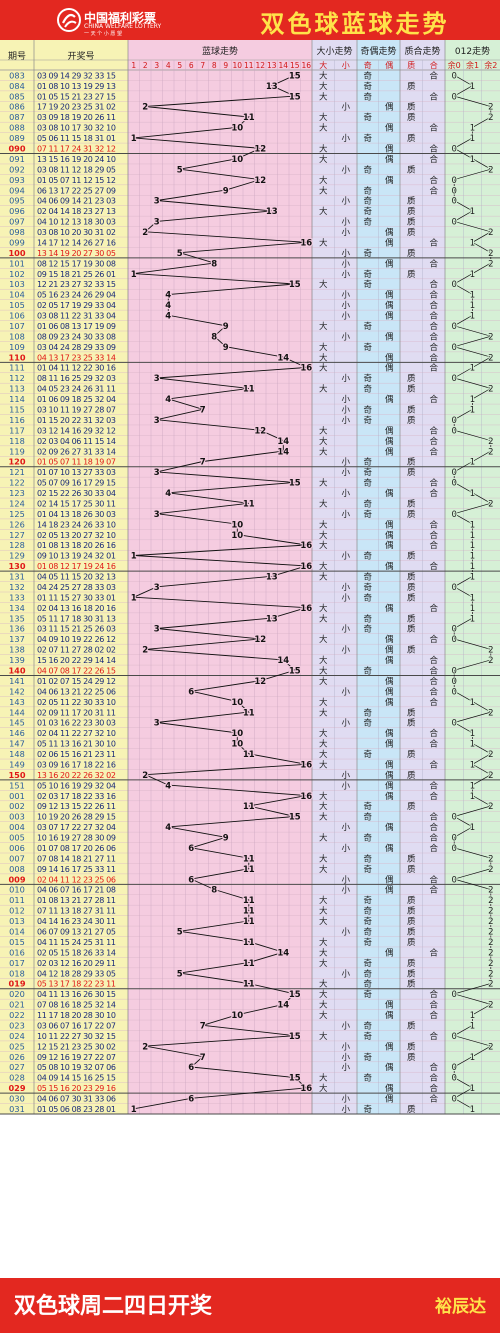  What do you see at coordinates (76, 577) in the screenshot?
I see `red-ball-numbers: 04 05 11 15 20 32 13` at bounding box center [76, 577].